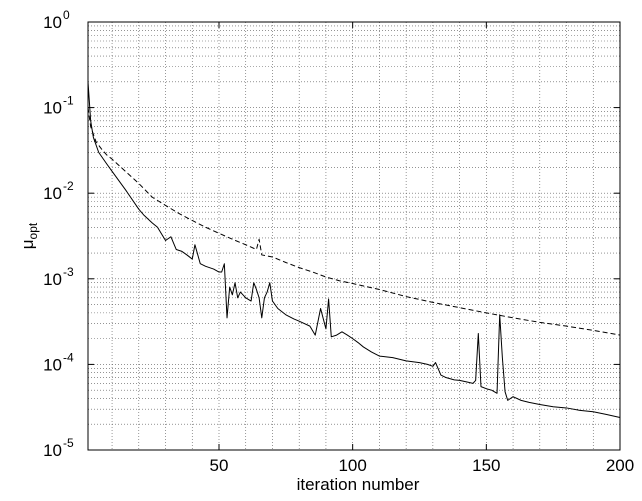 Image resolution: width=642 pixels, height=501 pixels. Describe the element at coordinates (33, 230) in the screenshot. I see `y-axis-label-subscript: opt` at that location.